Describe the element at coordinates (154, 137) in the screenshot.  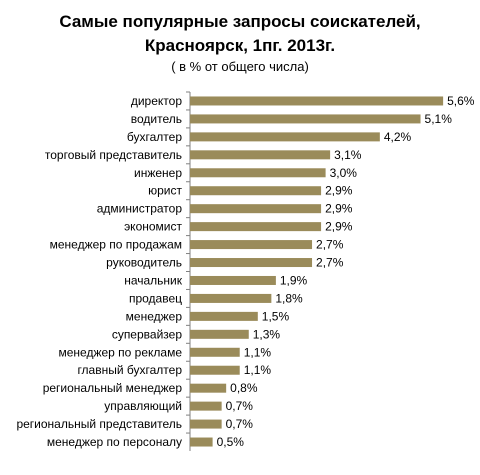
I see `category-label: бухгалтер` at that location.